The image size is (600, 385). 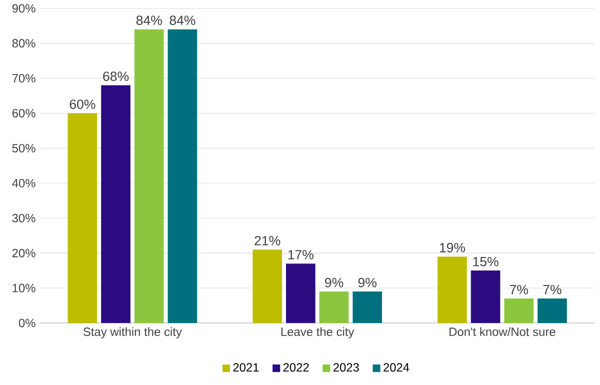 What do you see at coordinates (83, 104) in the screenshot?
I see `data-label: 60%` at bounding box center [83, 104].